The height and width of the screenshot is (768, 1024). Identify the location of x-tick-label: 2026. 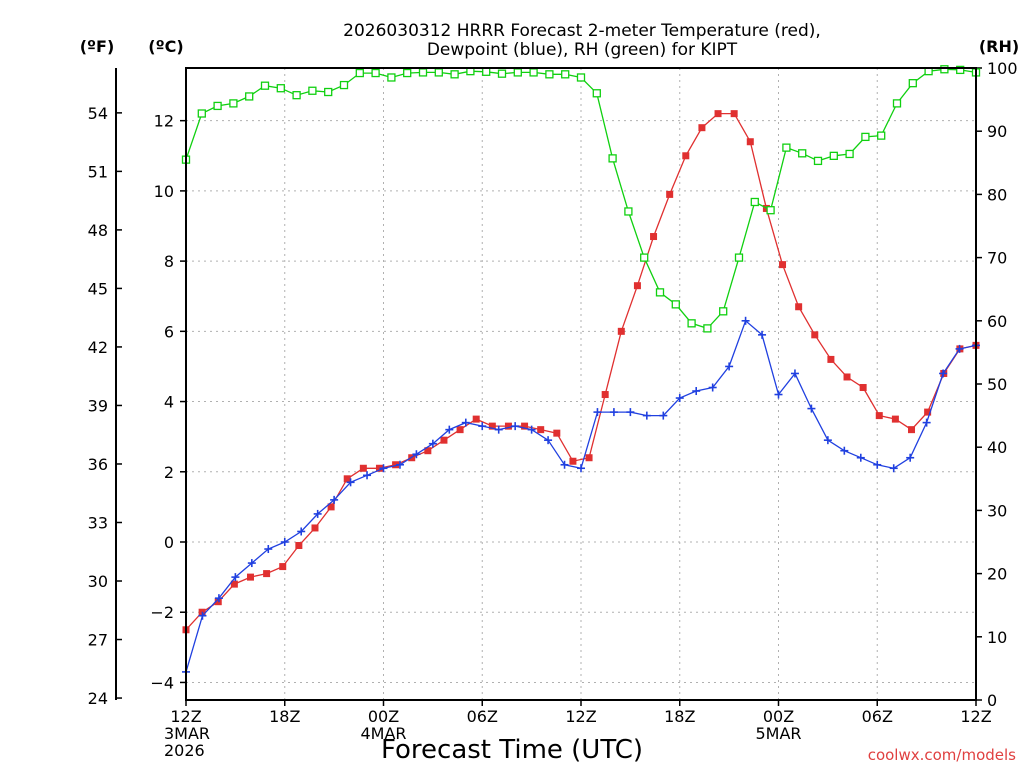
(184, 750).